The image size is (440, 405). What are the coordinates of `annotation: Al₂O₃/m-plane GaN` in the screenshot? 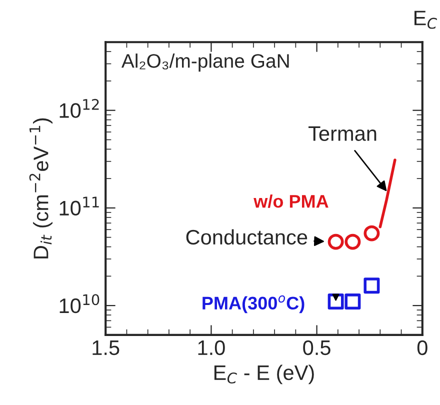 It's located at (205, 63).